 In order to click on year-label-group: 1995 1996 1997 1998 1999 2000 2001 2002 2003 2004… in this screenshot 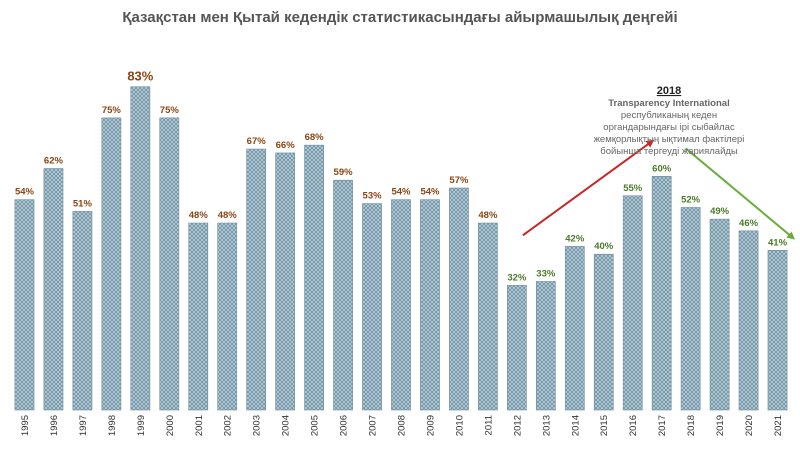, I will do `click(402, 425)`.